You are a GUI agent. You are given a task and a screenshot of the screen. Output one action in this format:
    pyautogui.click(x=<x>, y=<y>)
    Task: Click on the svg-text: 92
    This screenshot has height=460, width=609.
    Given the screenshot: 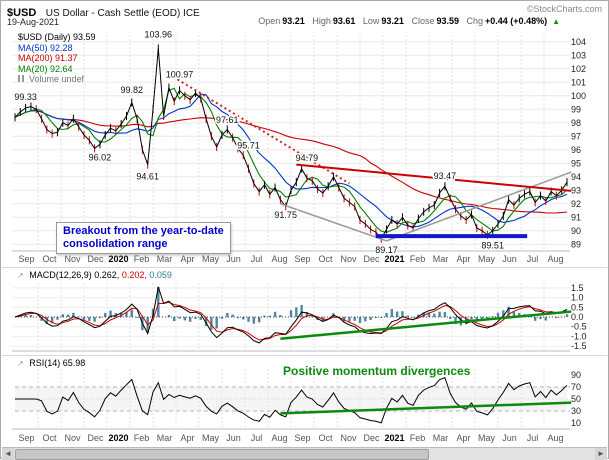 What is the action you would take?
    pyautogui.click(x=576, y=204)
    